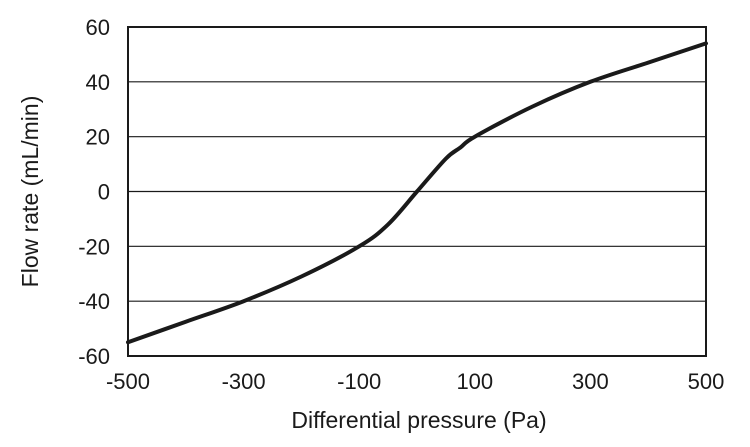 This screenshot has width=750, height=447. Describe the element at coordinates (128, 381) in the screenshot. I see `x-tick-label: -500` at that location.